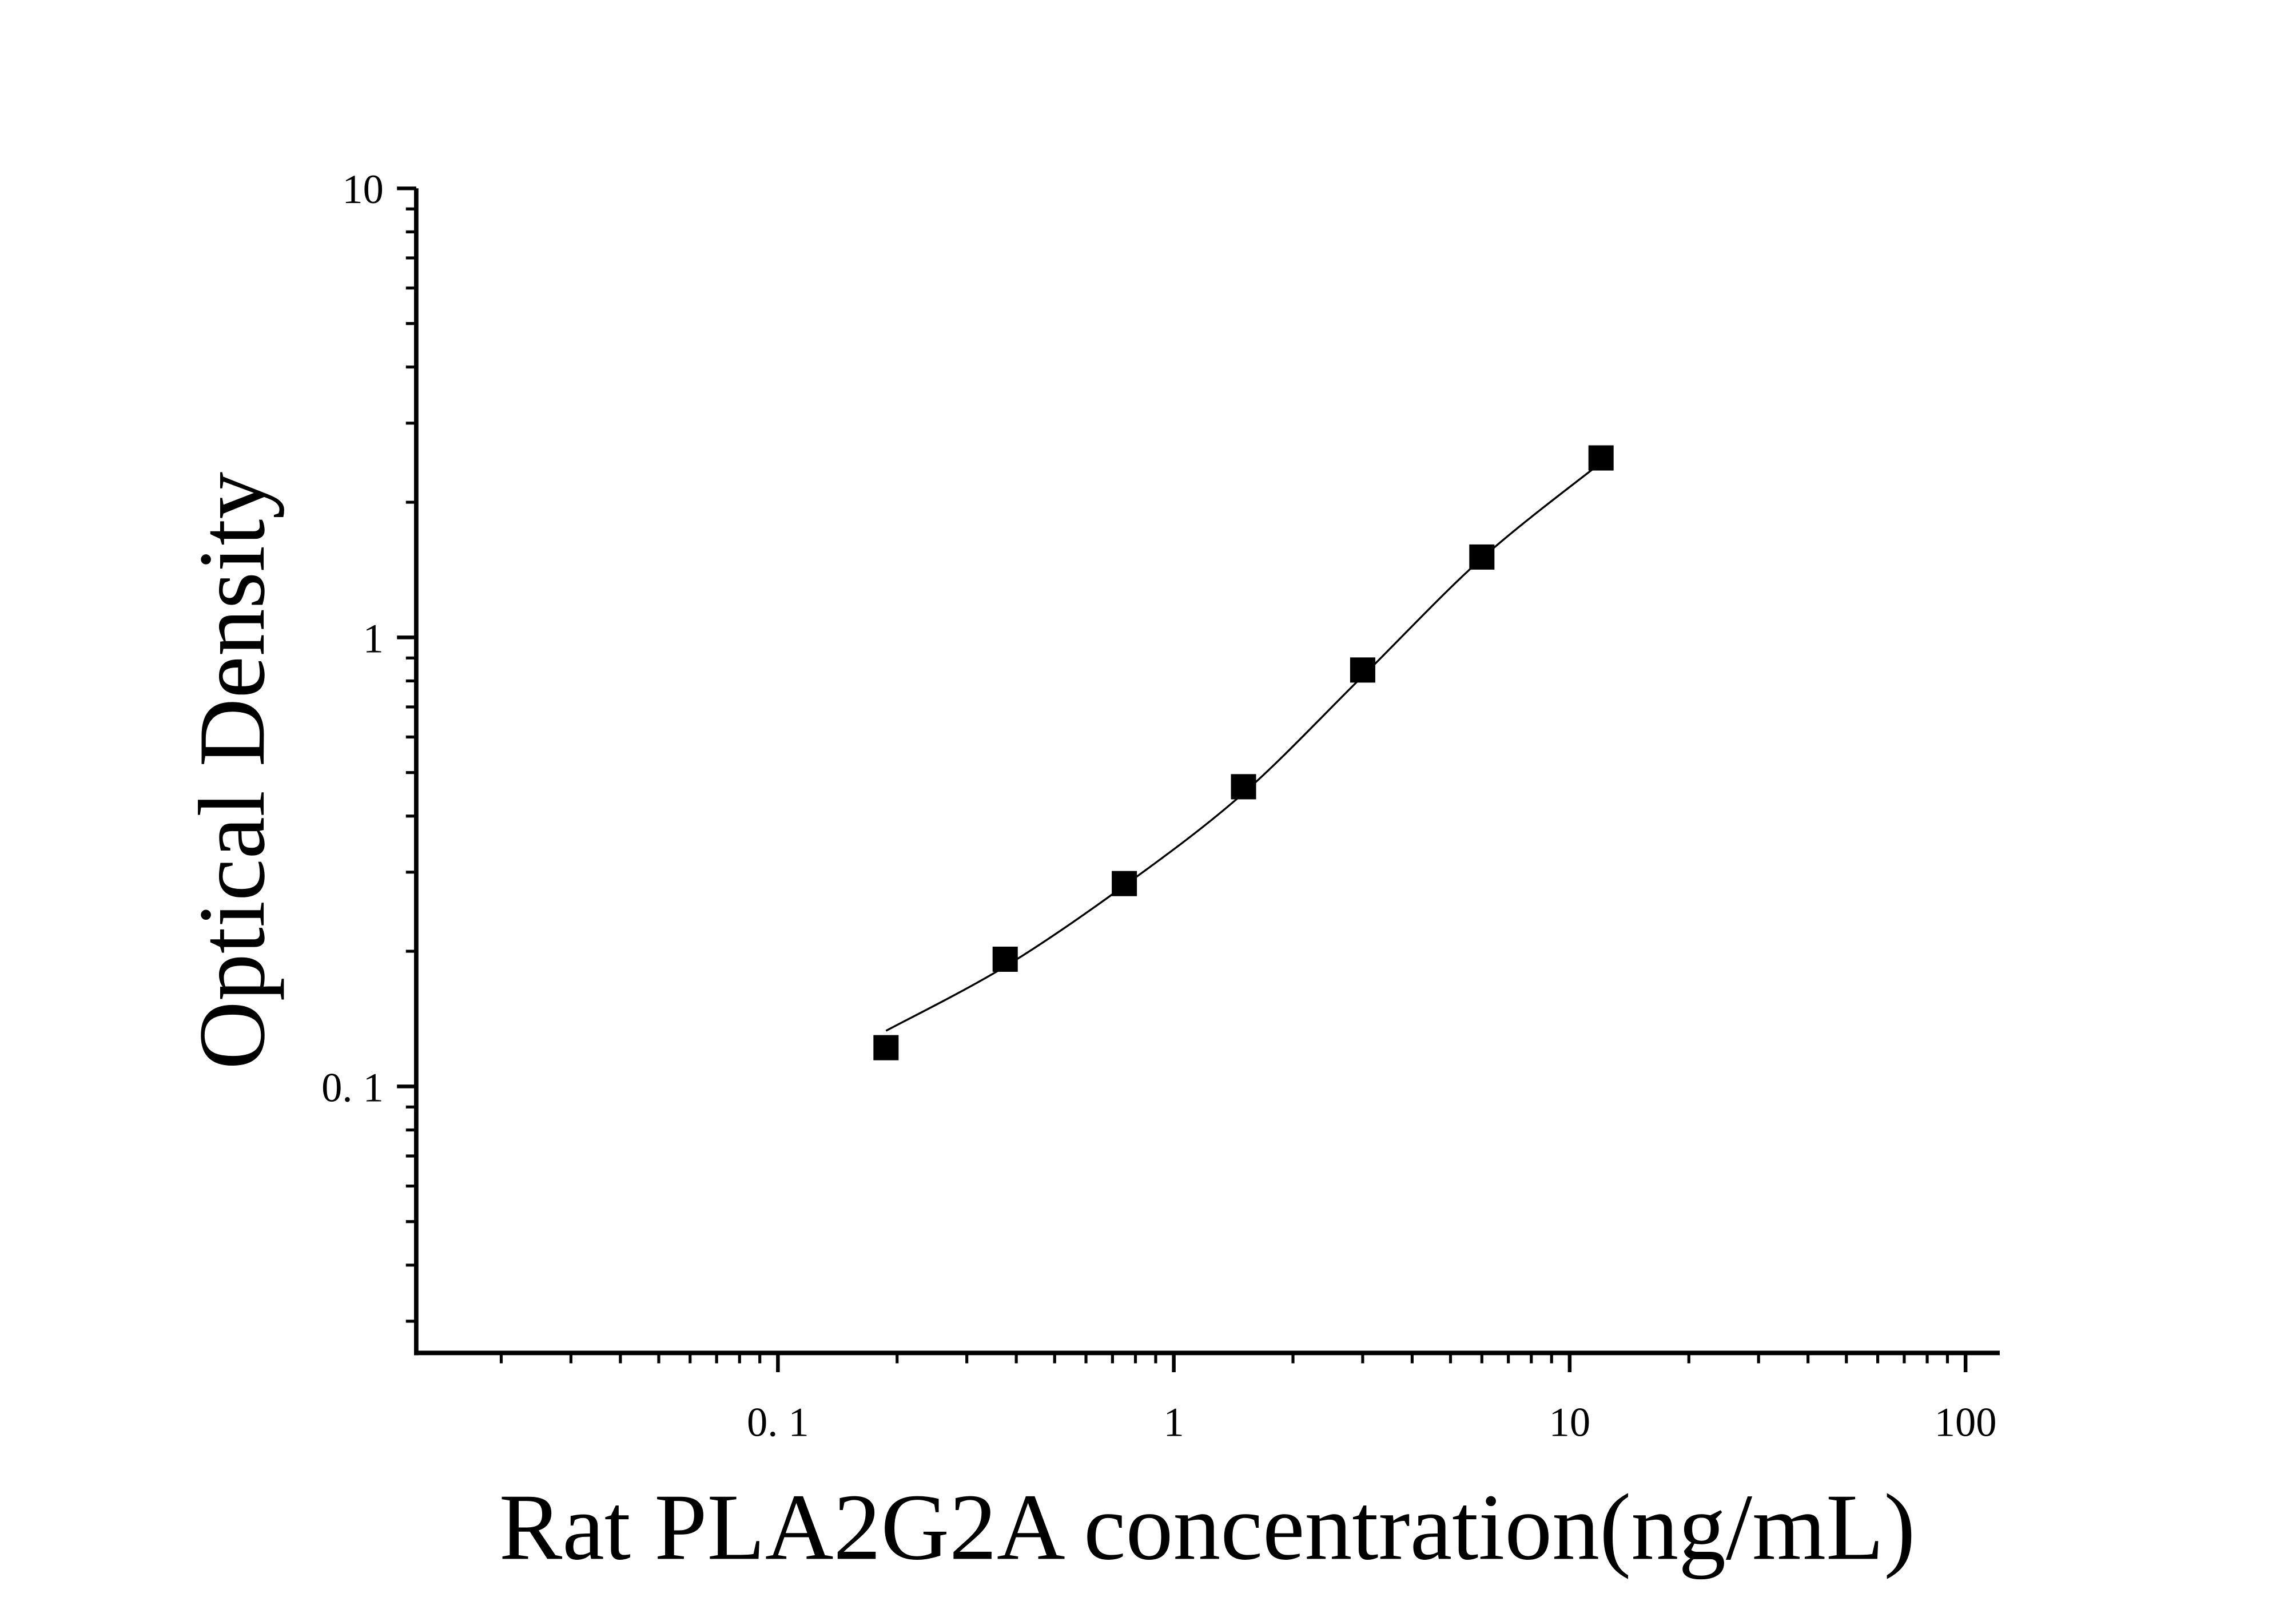  What do you see at coordinates (1174, 1422) in the screenshot?
I see `x-tick-label: 1` at bounding box center [1174, 1422].